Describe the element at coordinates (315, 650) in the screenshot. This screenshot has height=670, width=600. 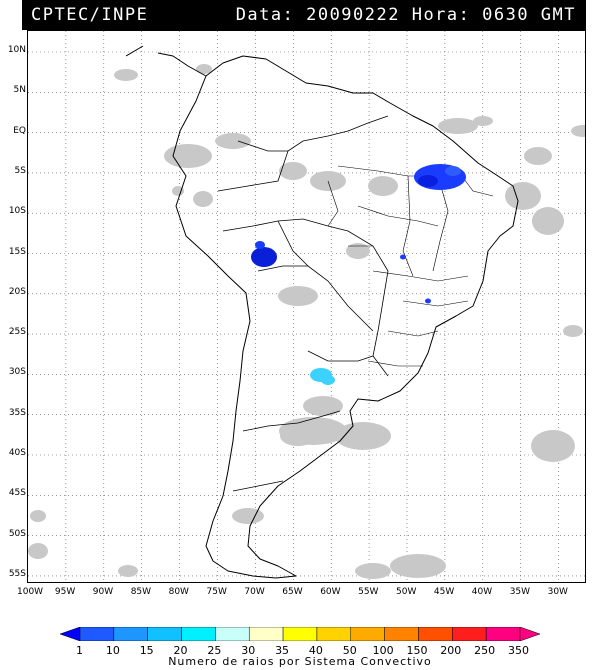
I see `legend-tick-40: 40` at that location.